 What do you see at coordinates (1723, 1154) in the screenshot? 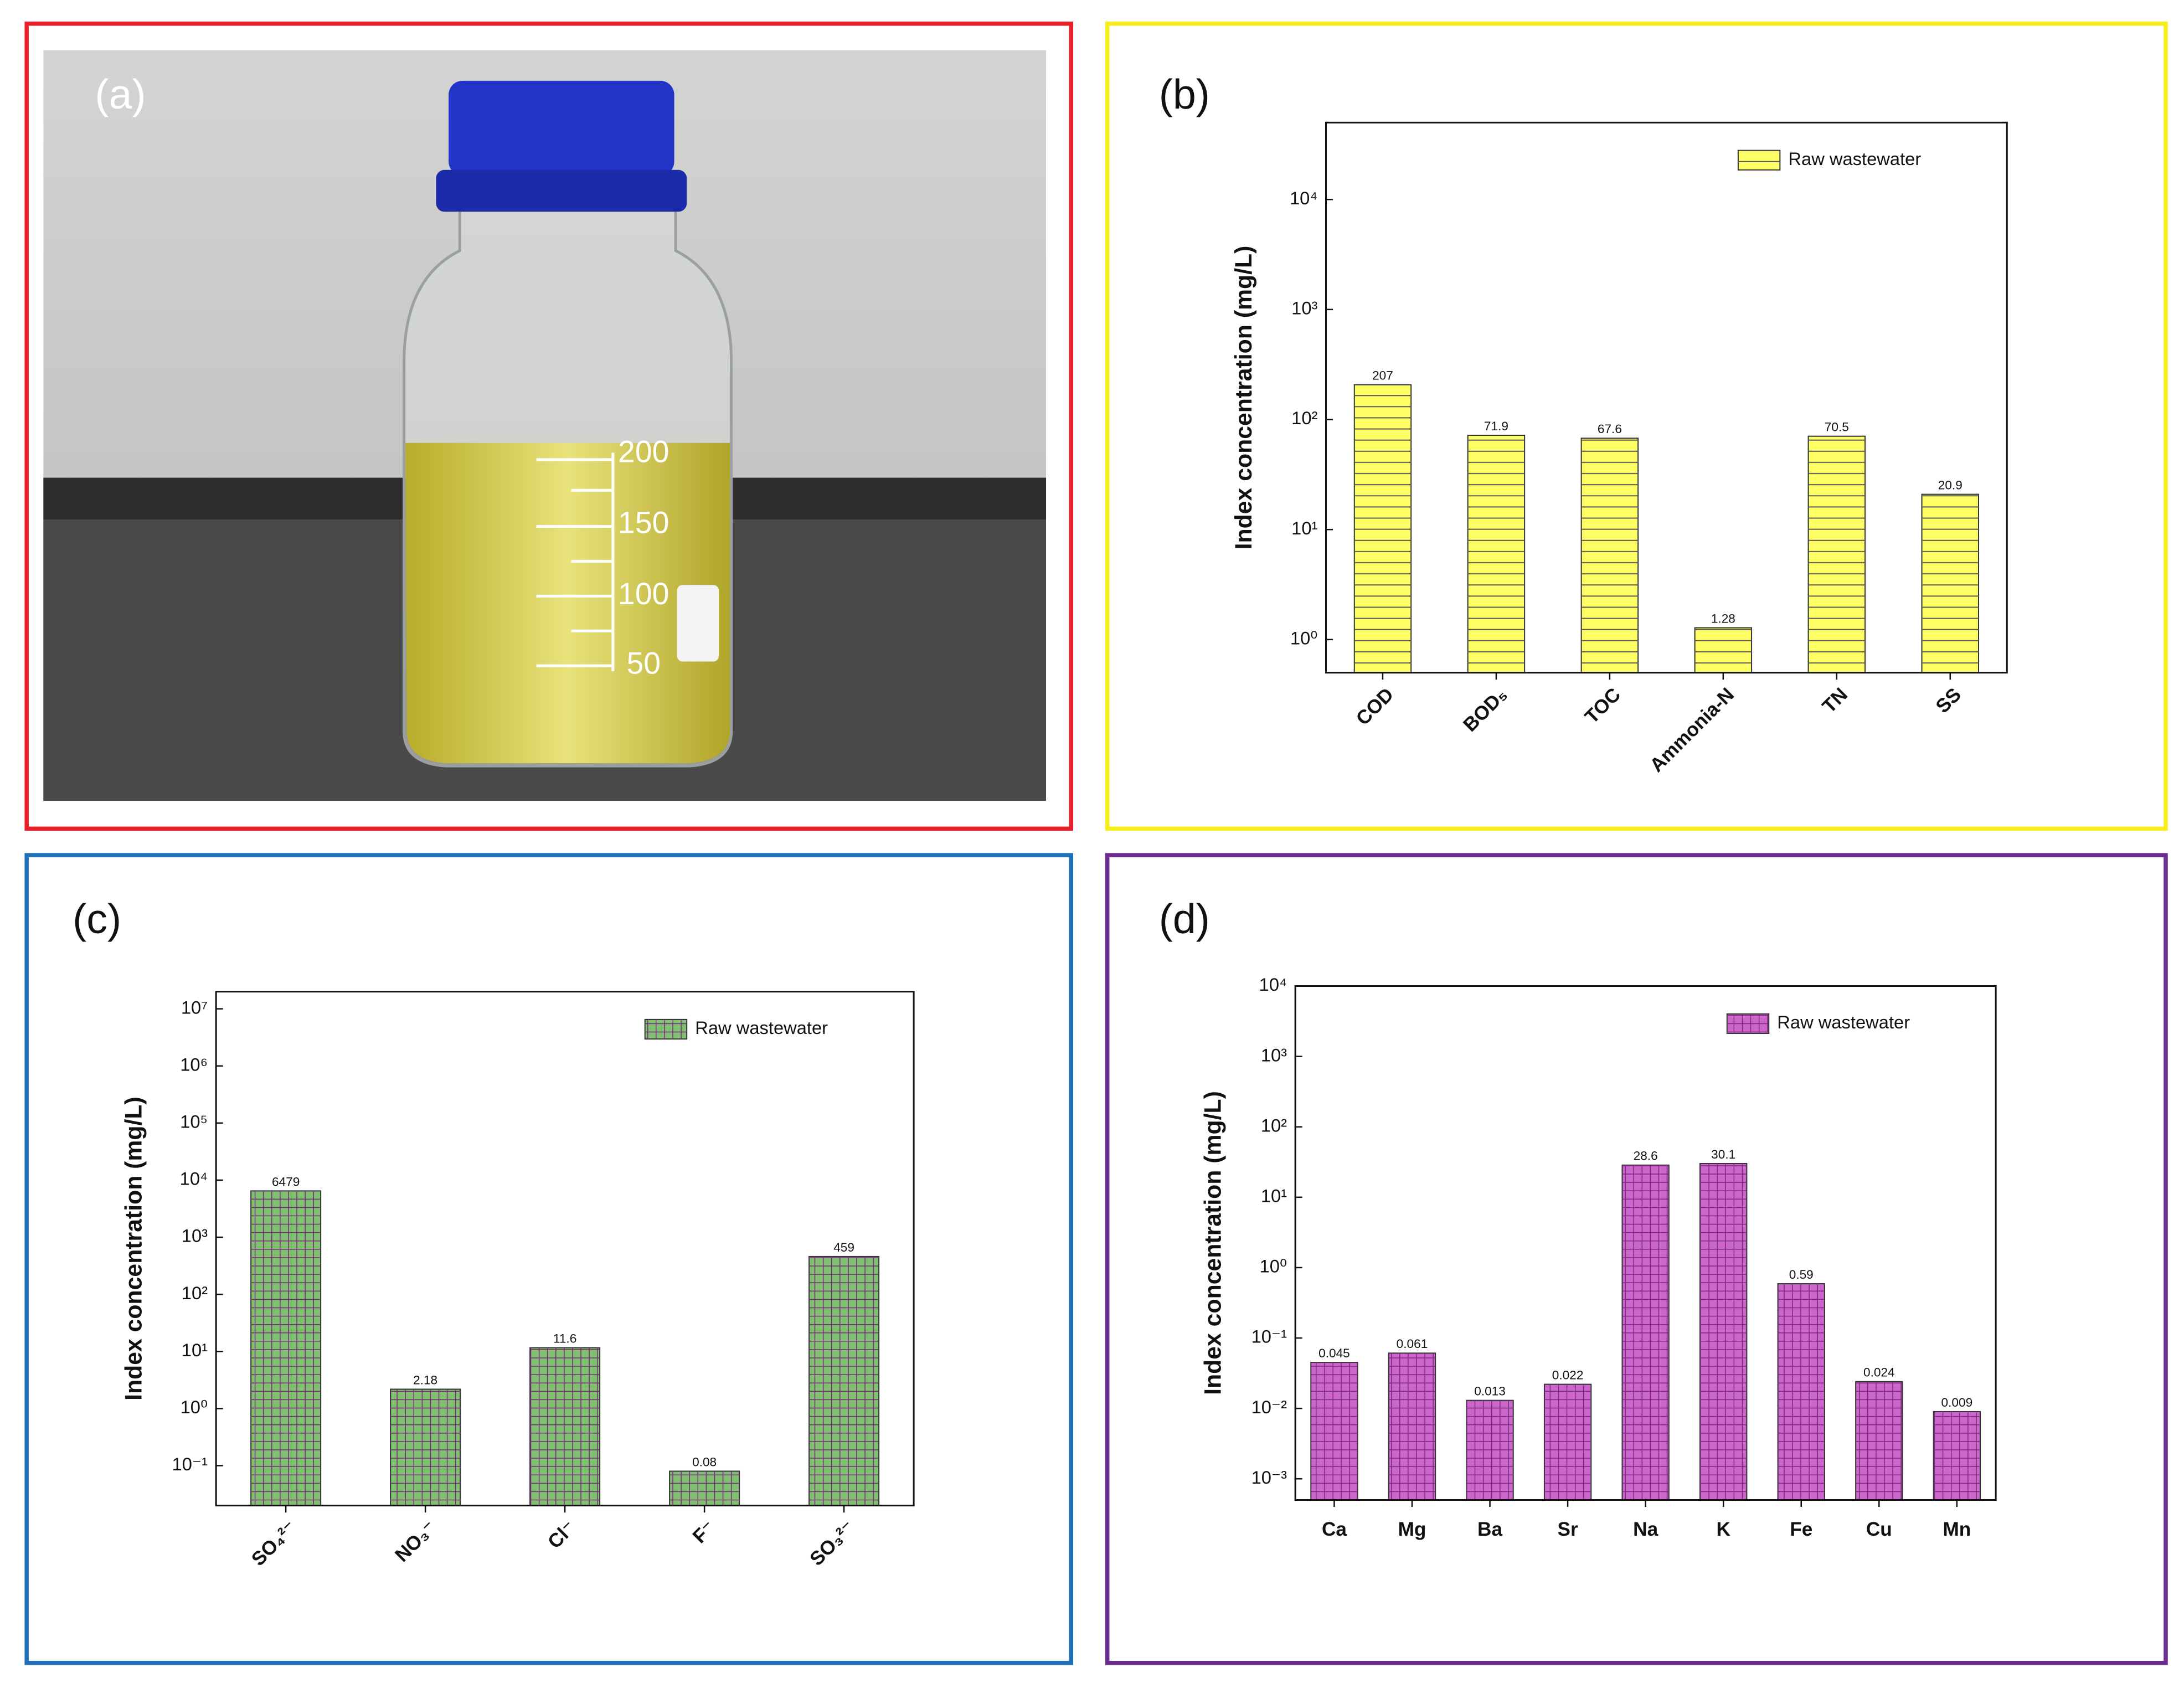
I see `value-label: 30.1` at bounding box center [1723, 1154].